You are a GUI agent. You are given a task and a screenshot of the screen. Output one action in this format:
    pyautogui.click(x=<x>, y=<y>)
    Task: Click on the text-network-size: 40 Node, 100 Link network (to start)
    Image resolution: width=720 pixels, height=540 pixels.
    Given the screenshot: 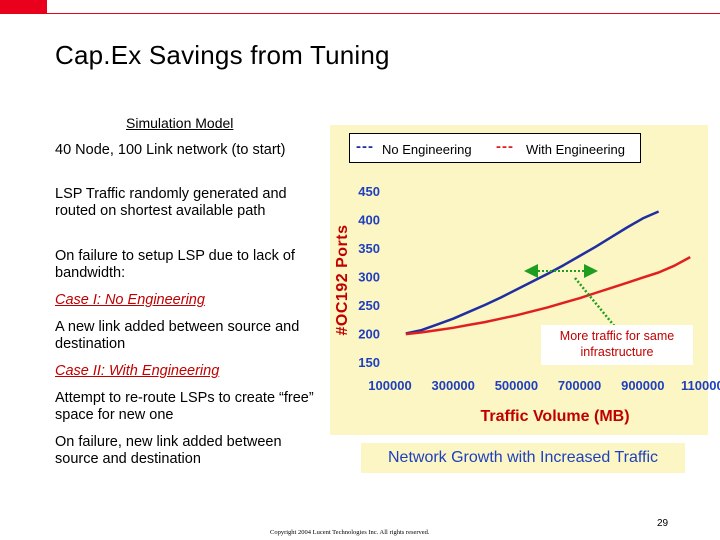 What is the action you would take?
    pyautogui.click(x=170, y=150)
    